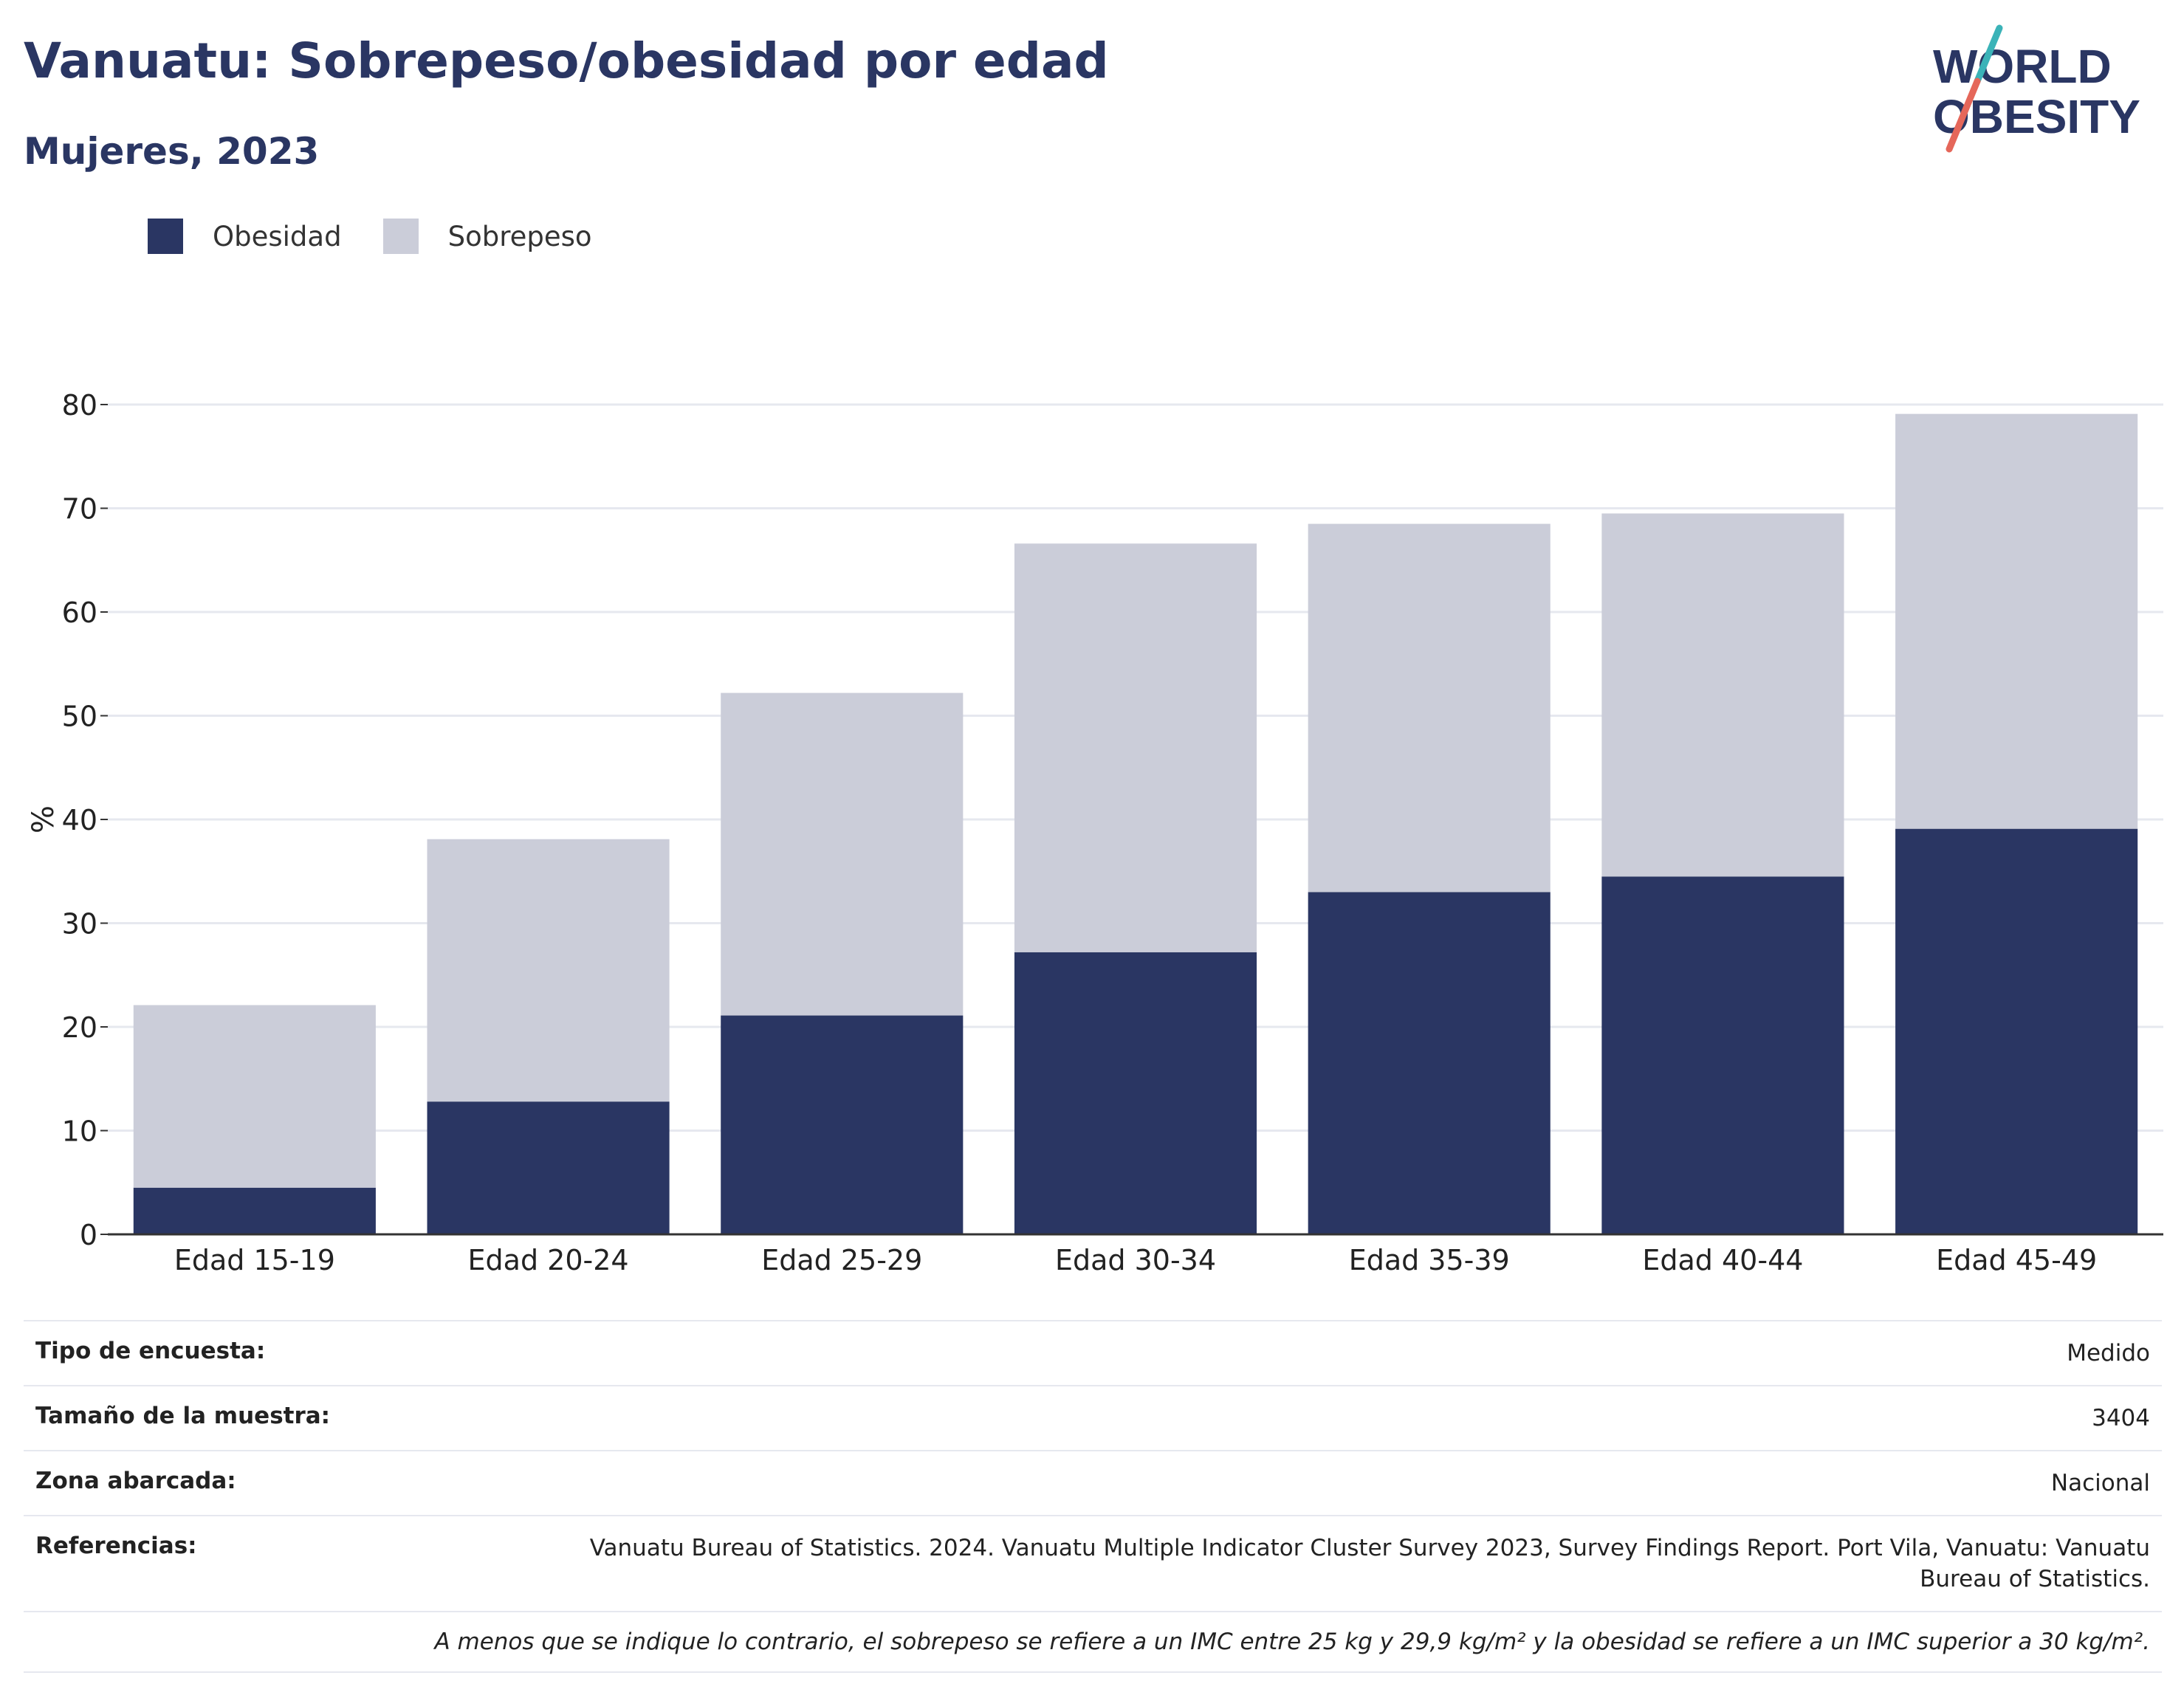  I want to click on x-tick-label: Edad 45-49, so click(2017, 1260).